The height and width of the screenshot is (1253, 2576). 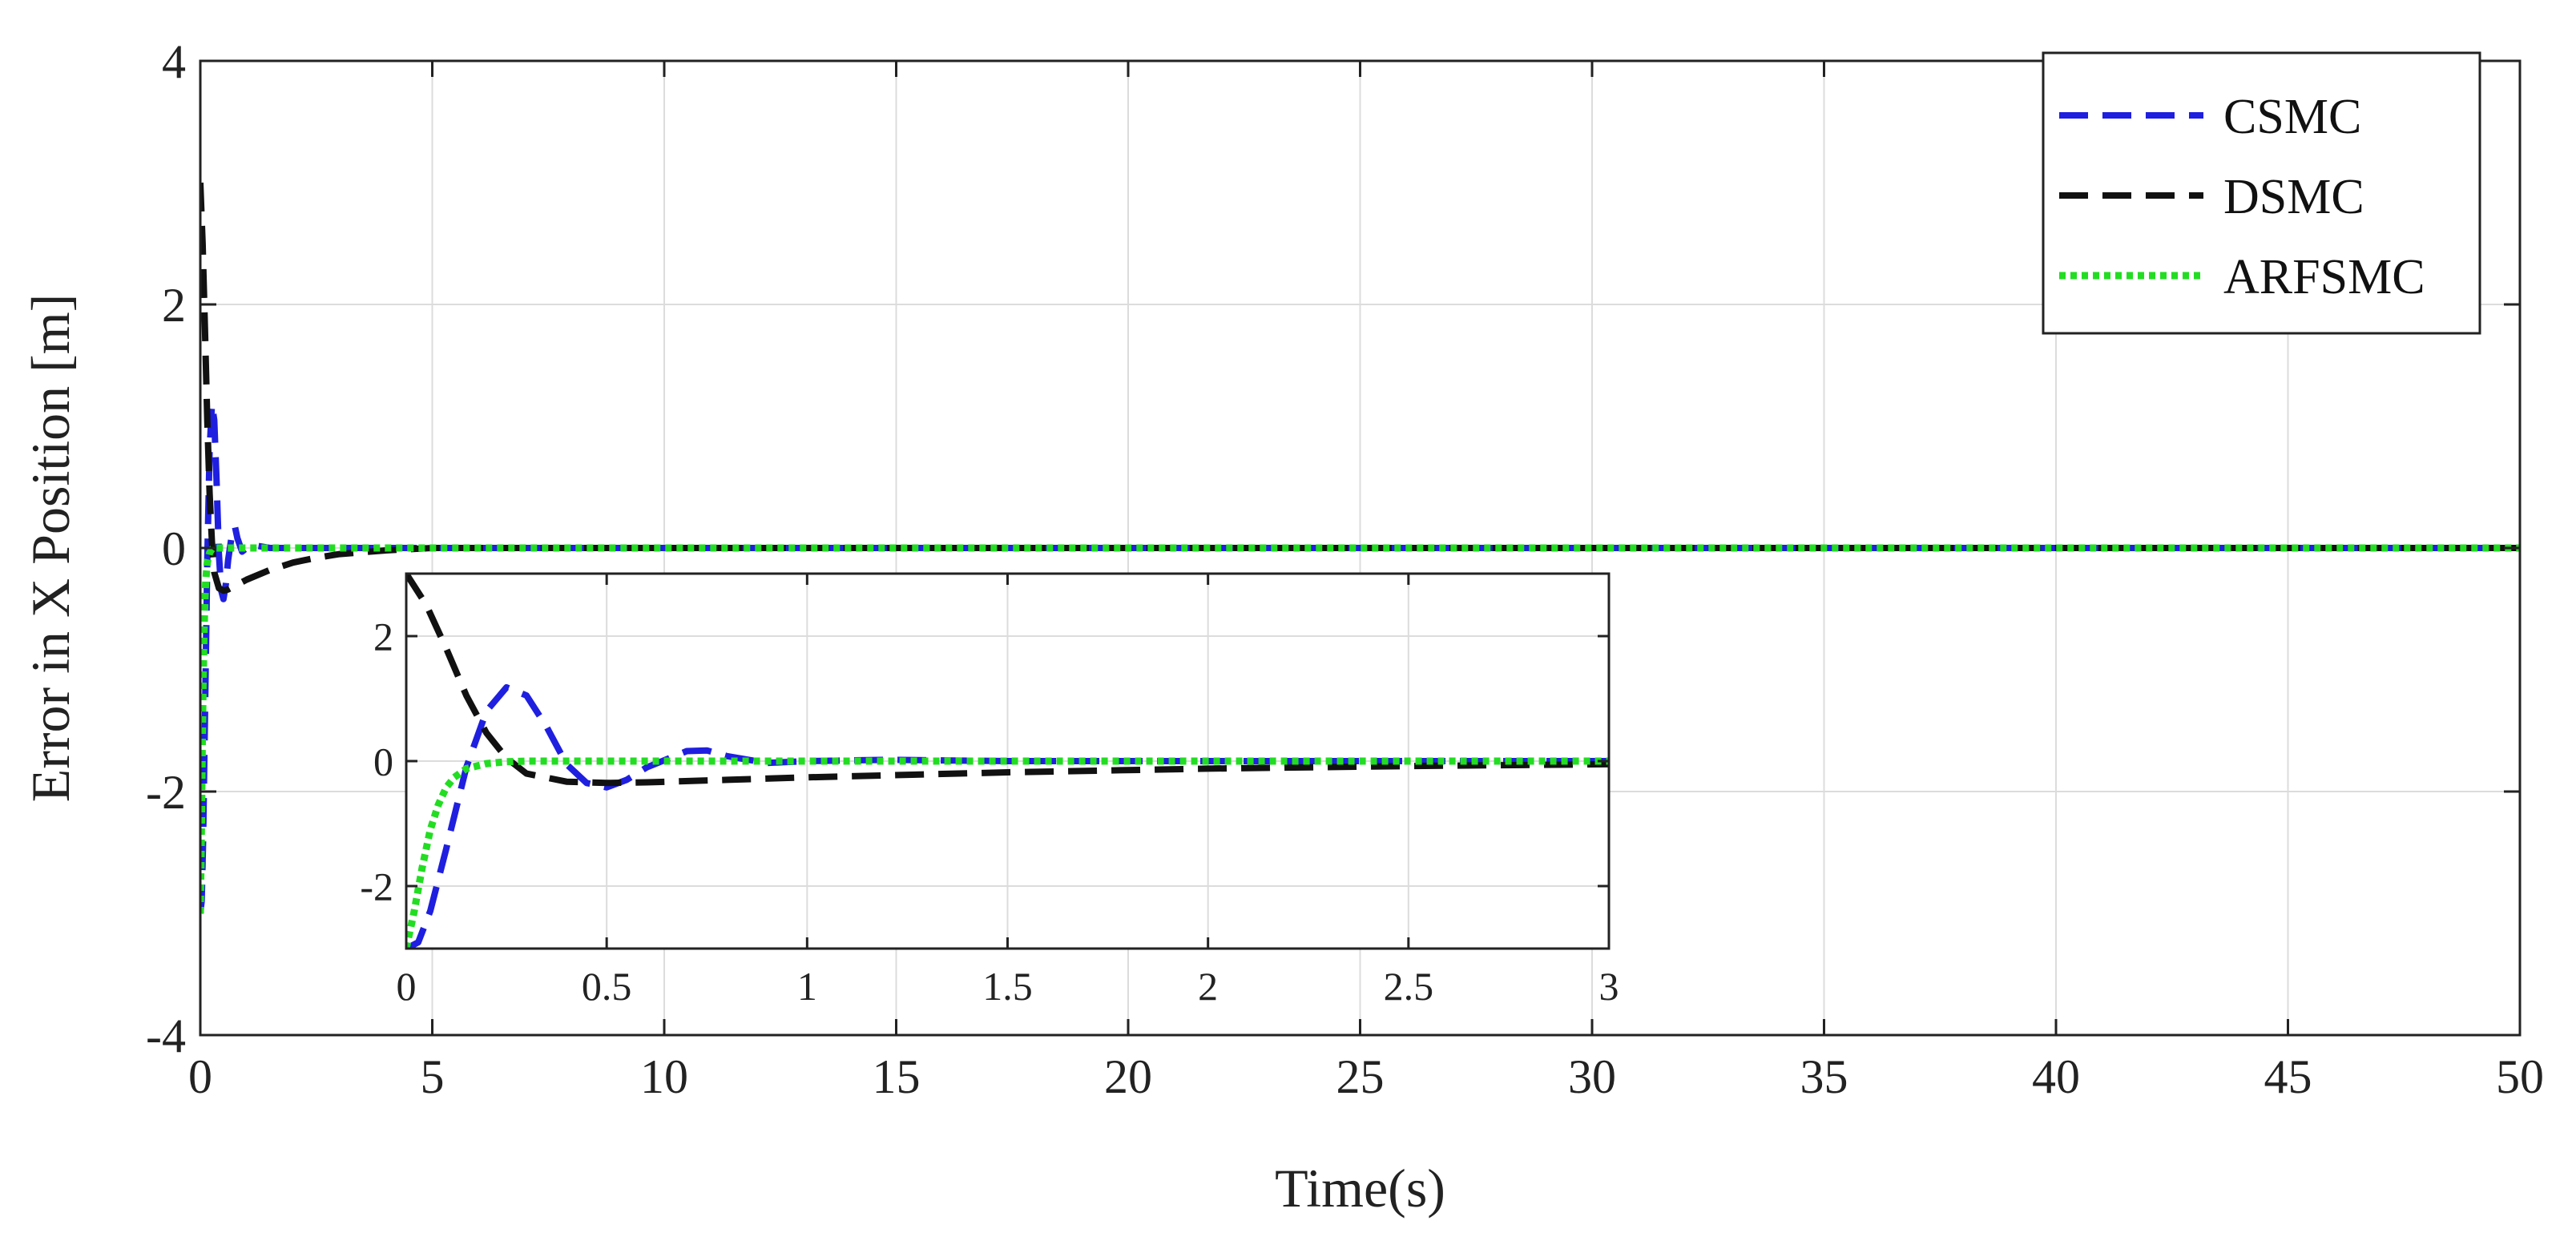 I want to click on inset-x-tick-label: 2.5, so click(x=1409, y=986).